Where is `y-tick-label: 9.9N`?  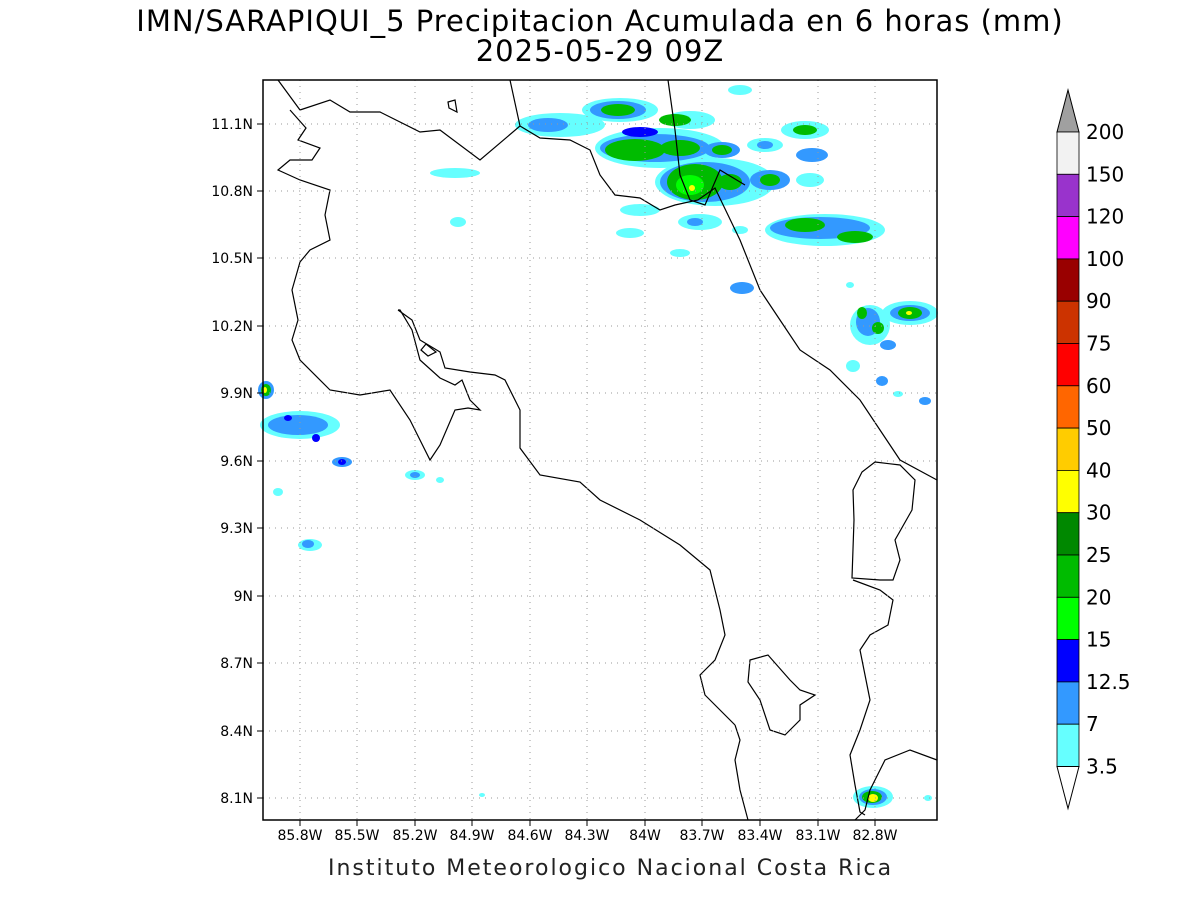
y-tick-label: 9.9N is located at coordinates (236, 394).